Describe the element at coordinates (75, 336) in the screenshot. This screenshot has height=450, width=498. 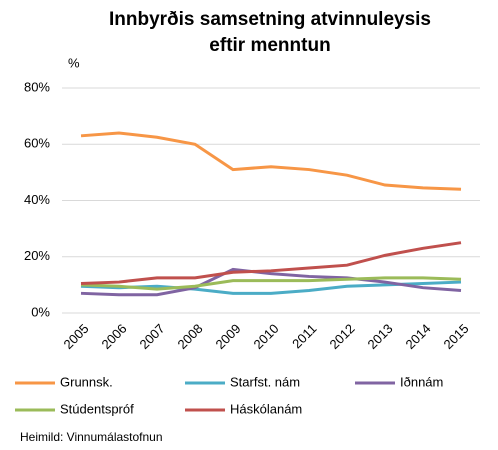
I see `x-tick-label: 2005` at that location.